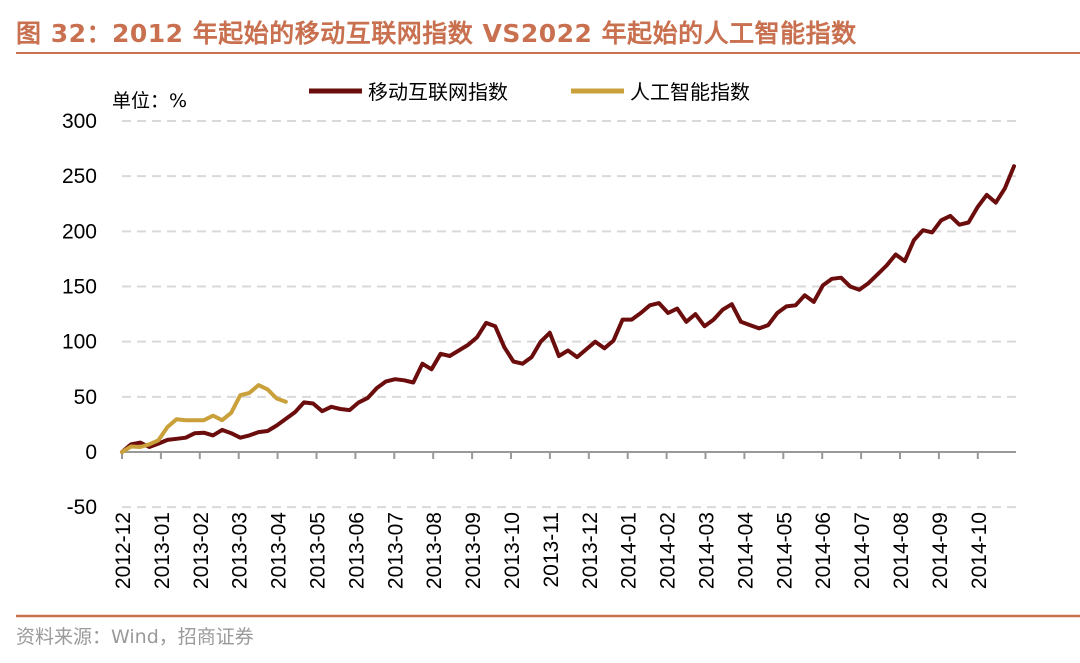  Describe the element at coordinates (590, 550) in the screenshot. I see `x-tick-label: 2013-12` at that location.